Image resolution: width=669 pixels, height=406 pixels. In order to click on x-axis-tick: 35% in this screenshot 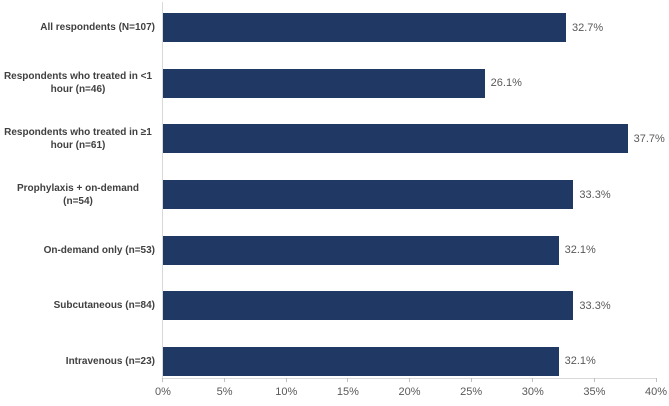, I will do `click(594, 388)`.